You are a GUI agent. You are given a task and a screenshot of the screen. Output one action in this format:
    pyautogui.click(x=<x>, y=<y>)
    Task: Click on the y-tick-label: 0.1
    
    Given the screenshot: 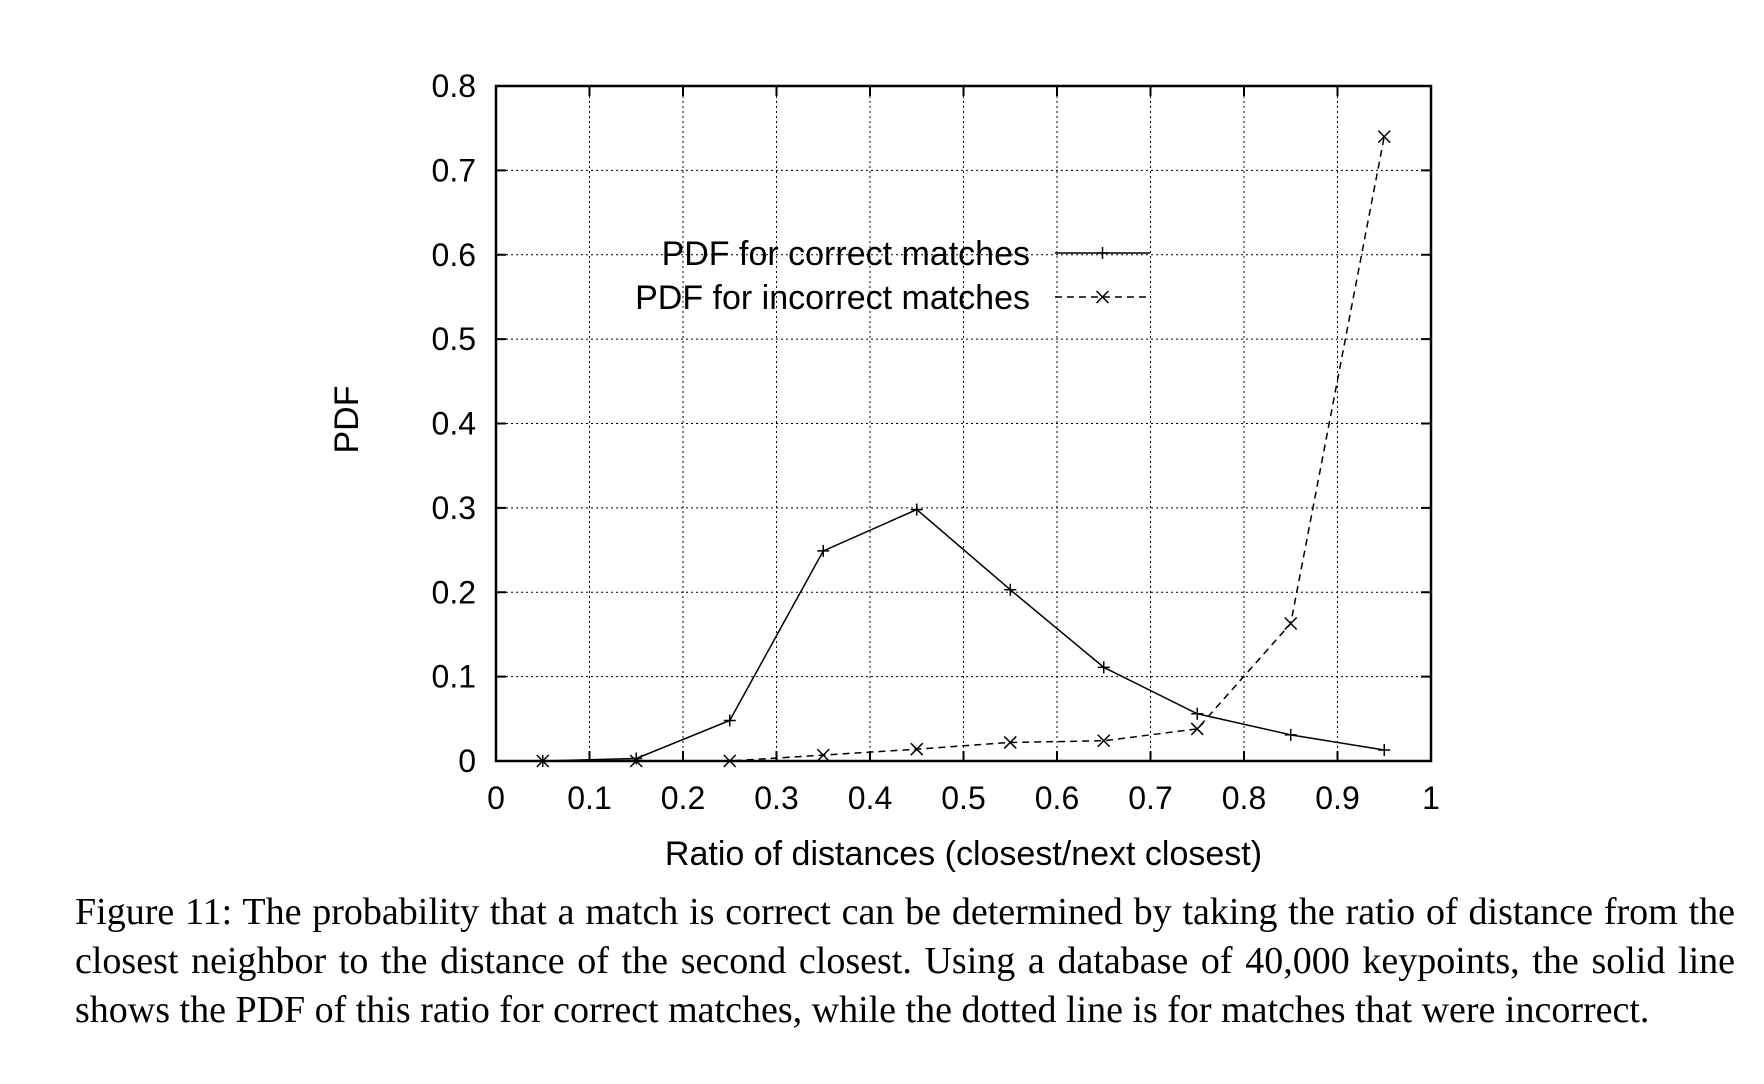 What is the action you would take?
    pyautogui.click(x=454, y=677)
    